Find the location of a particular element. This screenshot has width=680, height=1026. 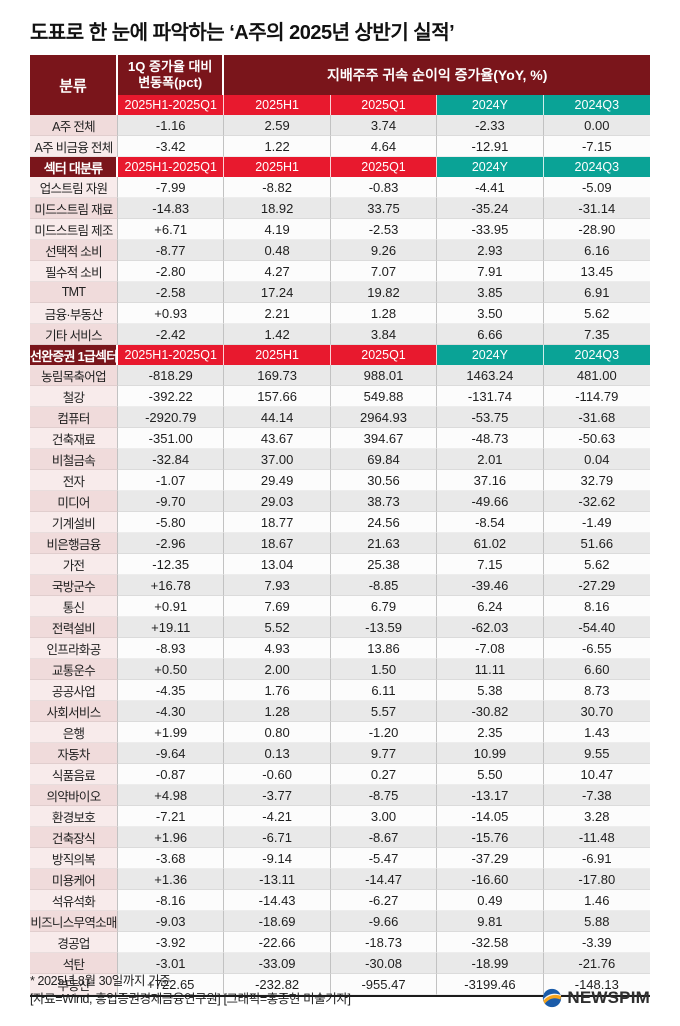

value-cell: +19.11 is located at coordinates (171, 627).